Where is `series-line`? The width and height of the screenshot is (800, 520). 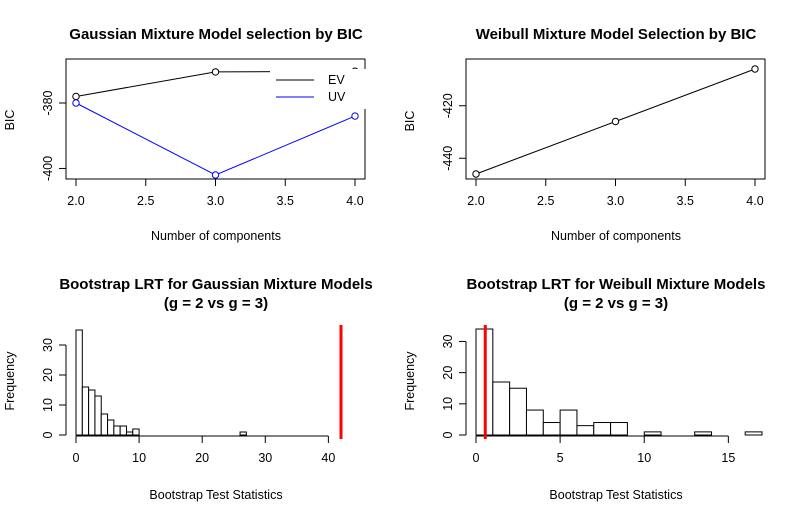 series-line is located at coordinates (215, 139).